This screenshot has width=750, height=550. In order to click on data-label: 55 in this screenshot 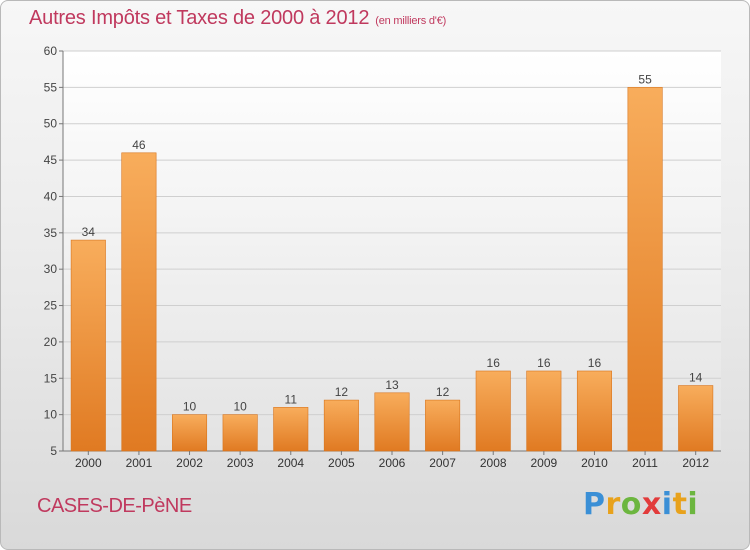, I will do `click(645, 79)`.